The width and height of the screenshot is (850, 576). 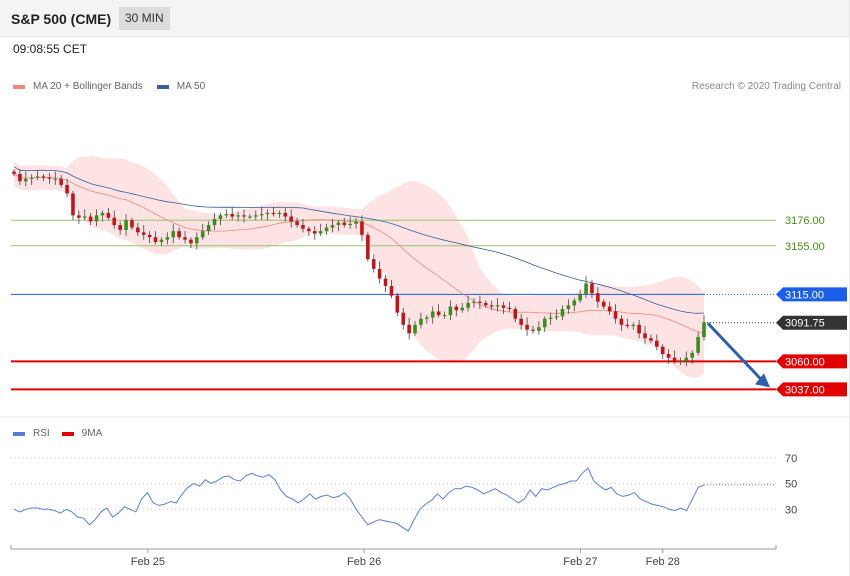 What do you see at coordinates (50, 49) in the screenshot?
I see `timestamp: 09:08:55 CET` at bounding box center [50, 49].